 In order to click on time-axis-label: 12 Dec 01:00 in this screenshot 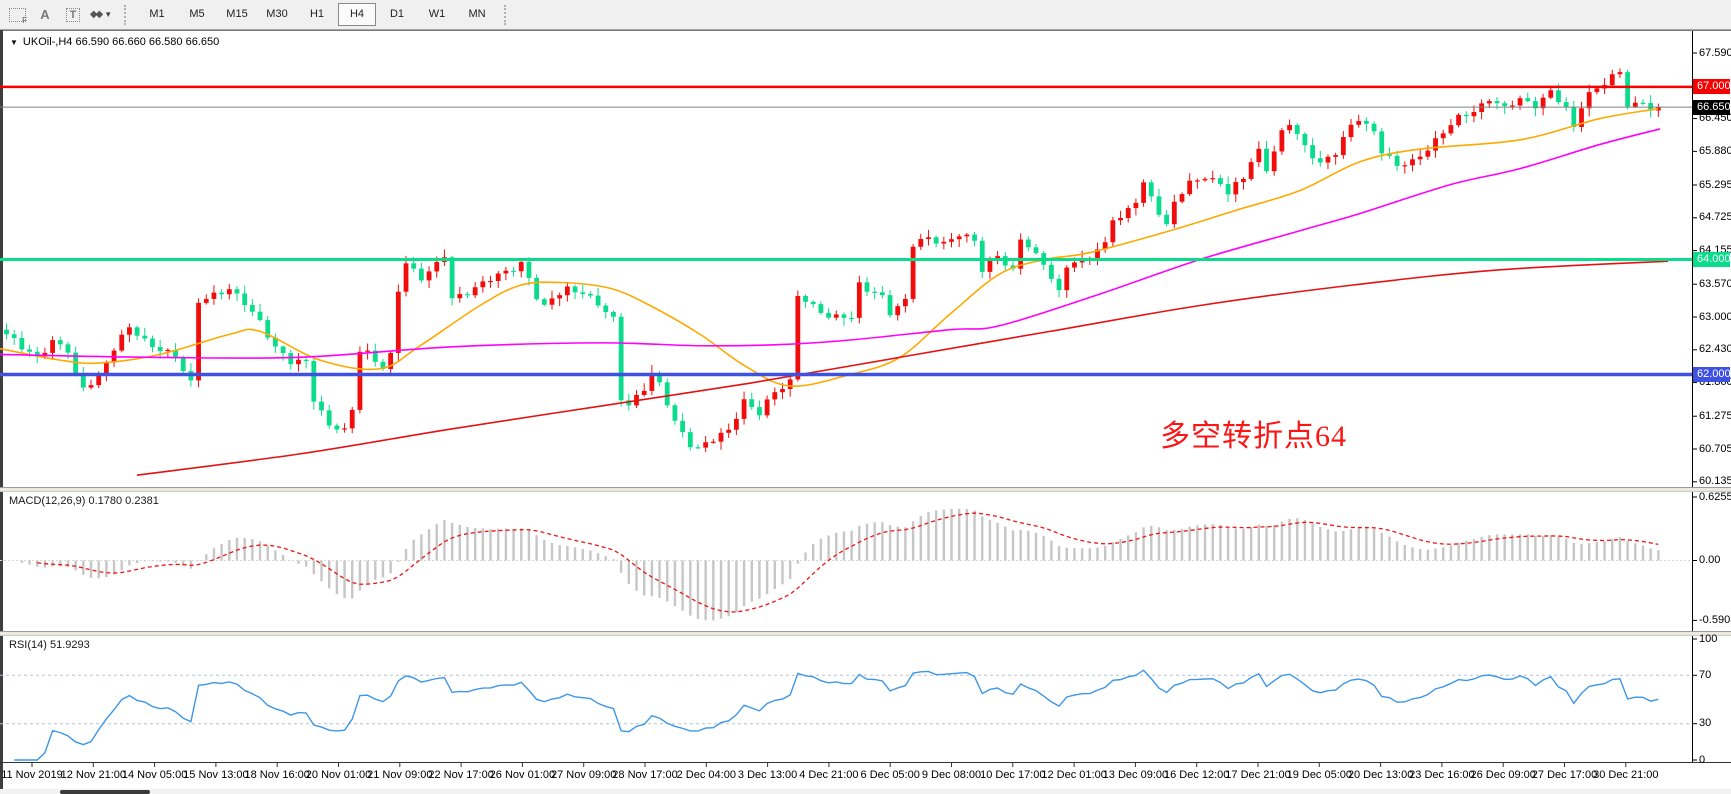, I will do `click(1074, 775)`.